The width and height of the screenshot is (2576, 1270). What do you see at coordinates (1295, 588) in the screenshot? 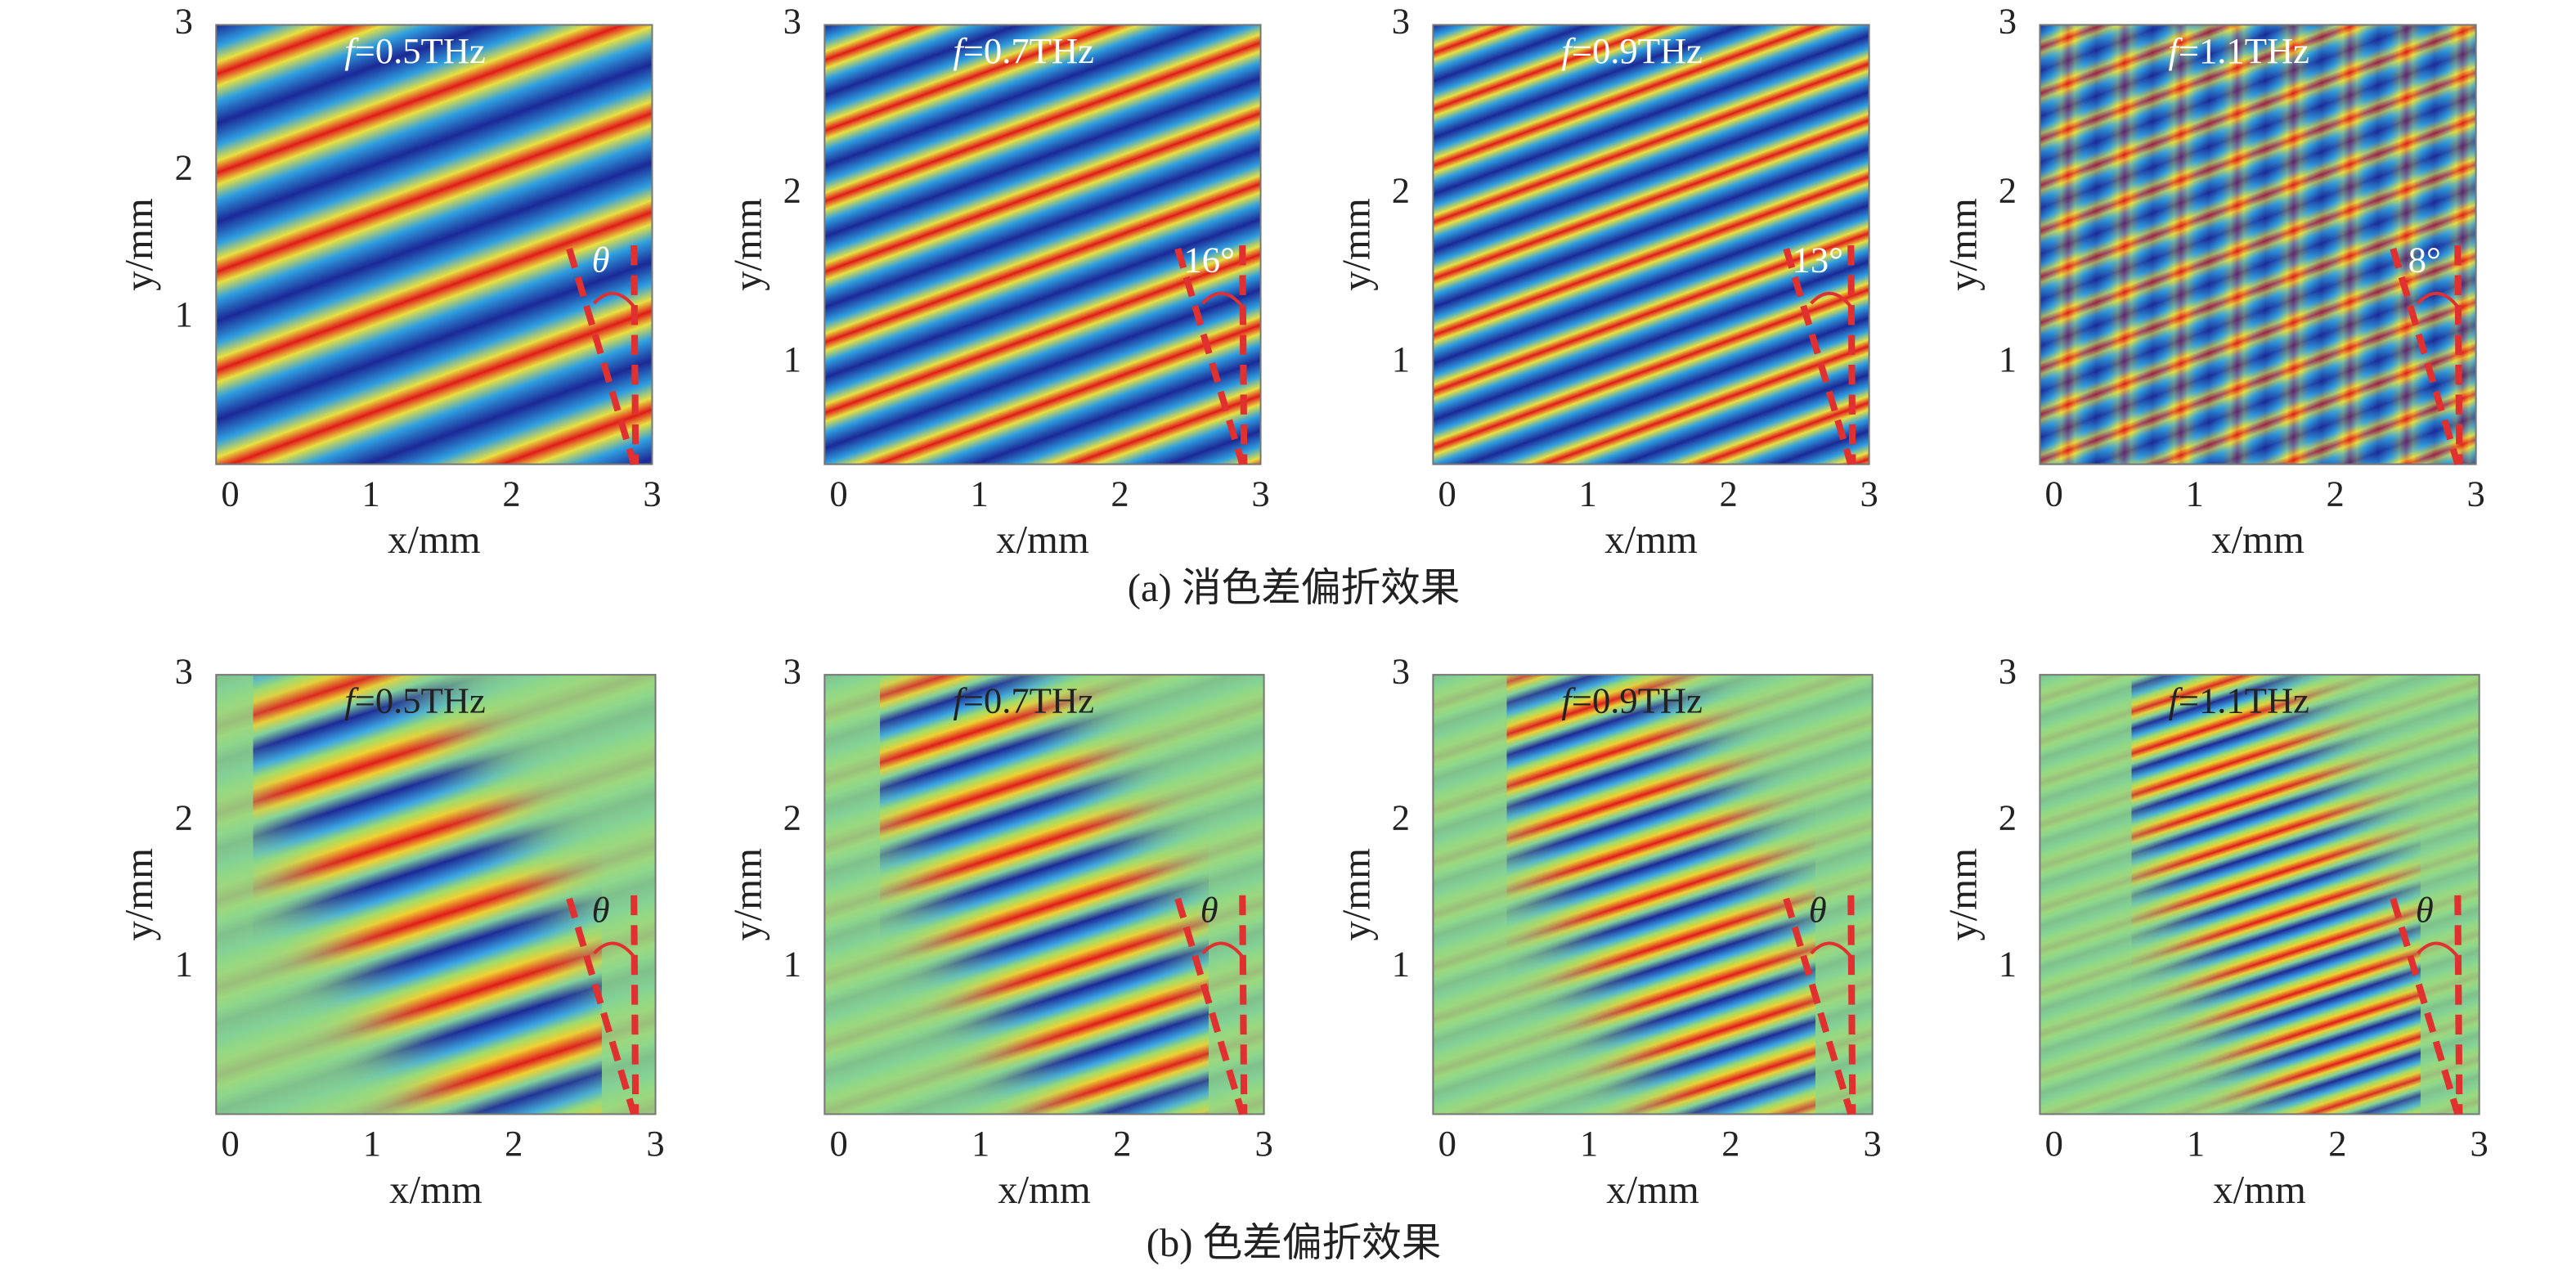
I see `caption: (a) 消色差偏折效果` at bounding box center [1295, 588].